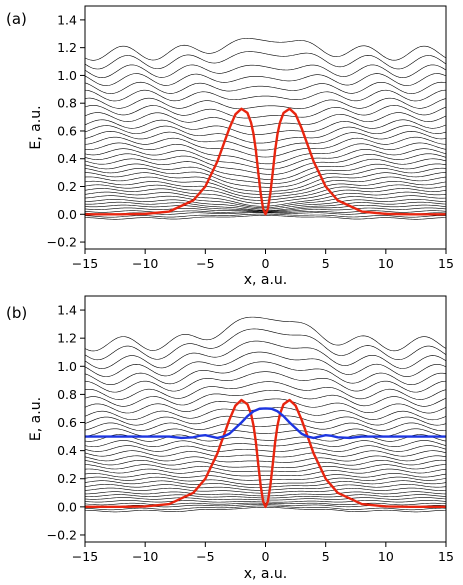 The height and width of the screenshot is (585, 463). I want to click on panel-a-label: (a), so click(16, 19).